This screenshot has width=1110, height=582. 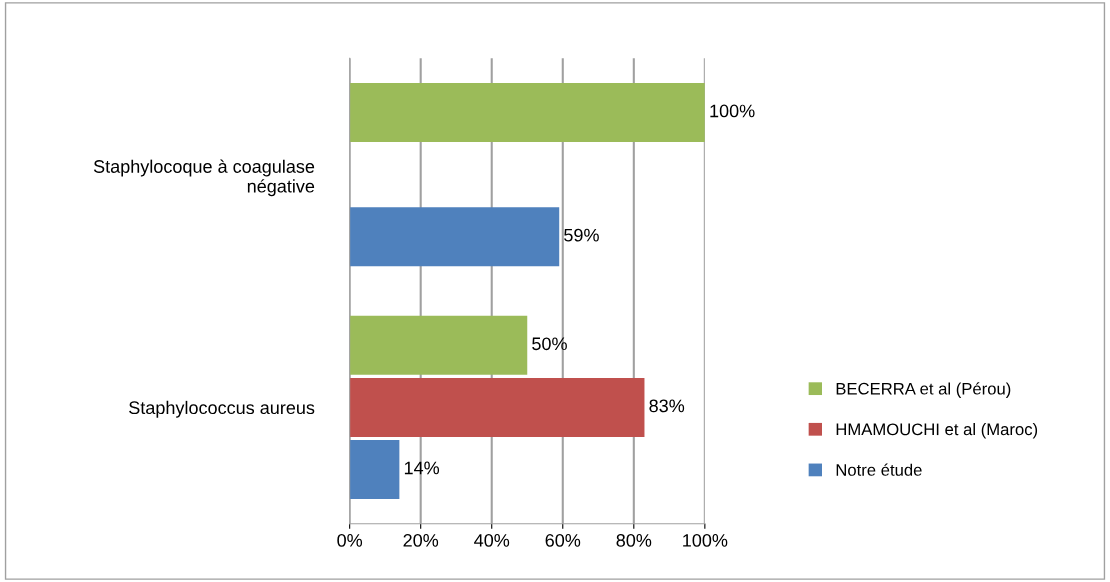 I want to click on legend-label: BECERRA et al (Pérou), so click(x=923, y=390).